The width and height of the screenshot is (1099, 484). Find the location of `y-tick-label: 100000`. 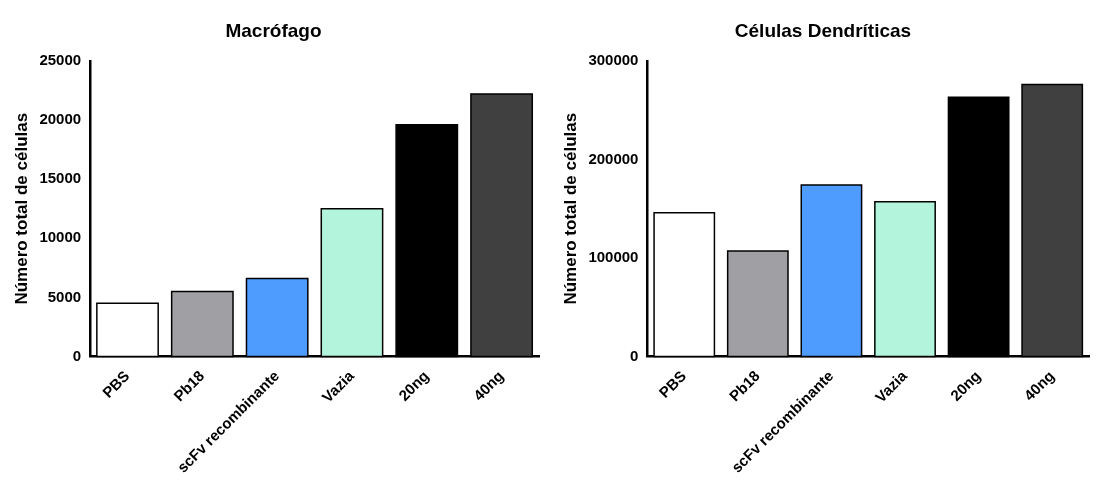

y-tick-label: 100000 is located at coordinates (613, 257).